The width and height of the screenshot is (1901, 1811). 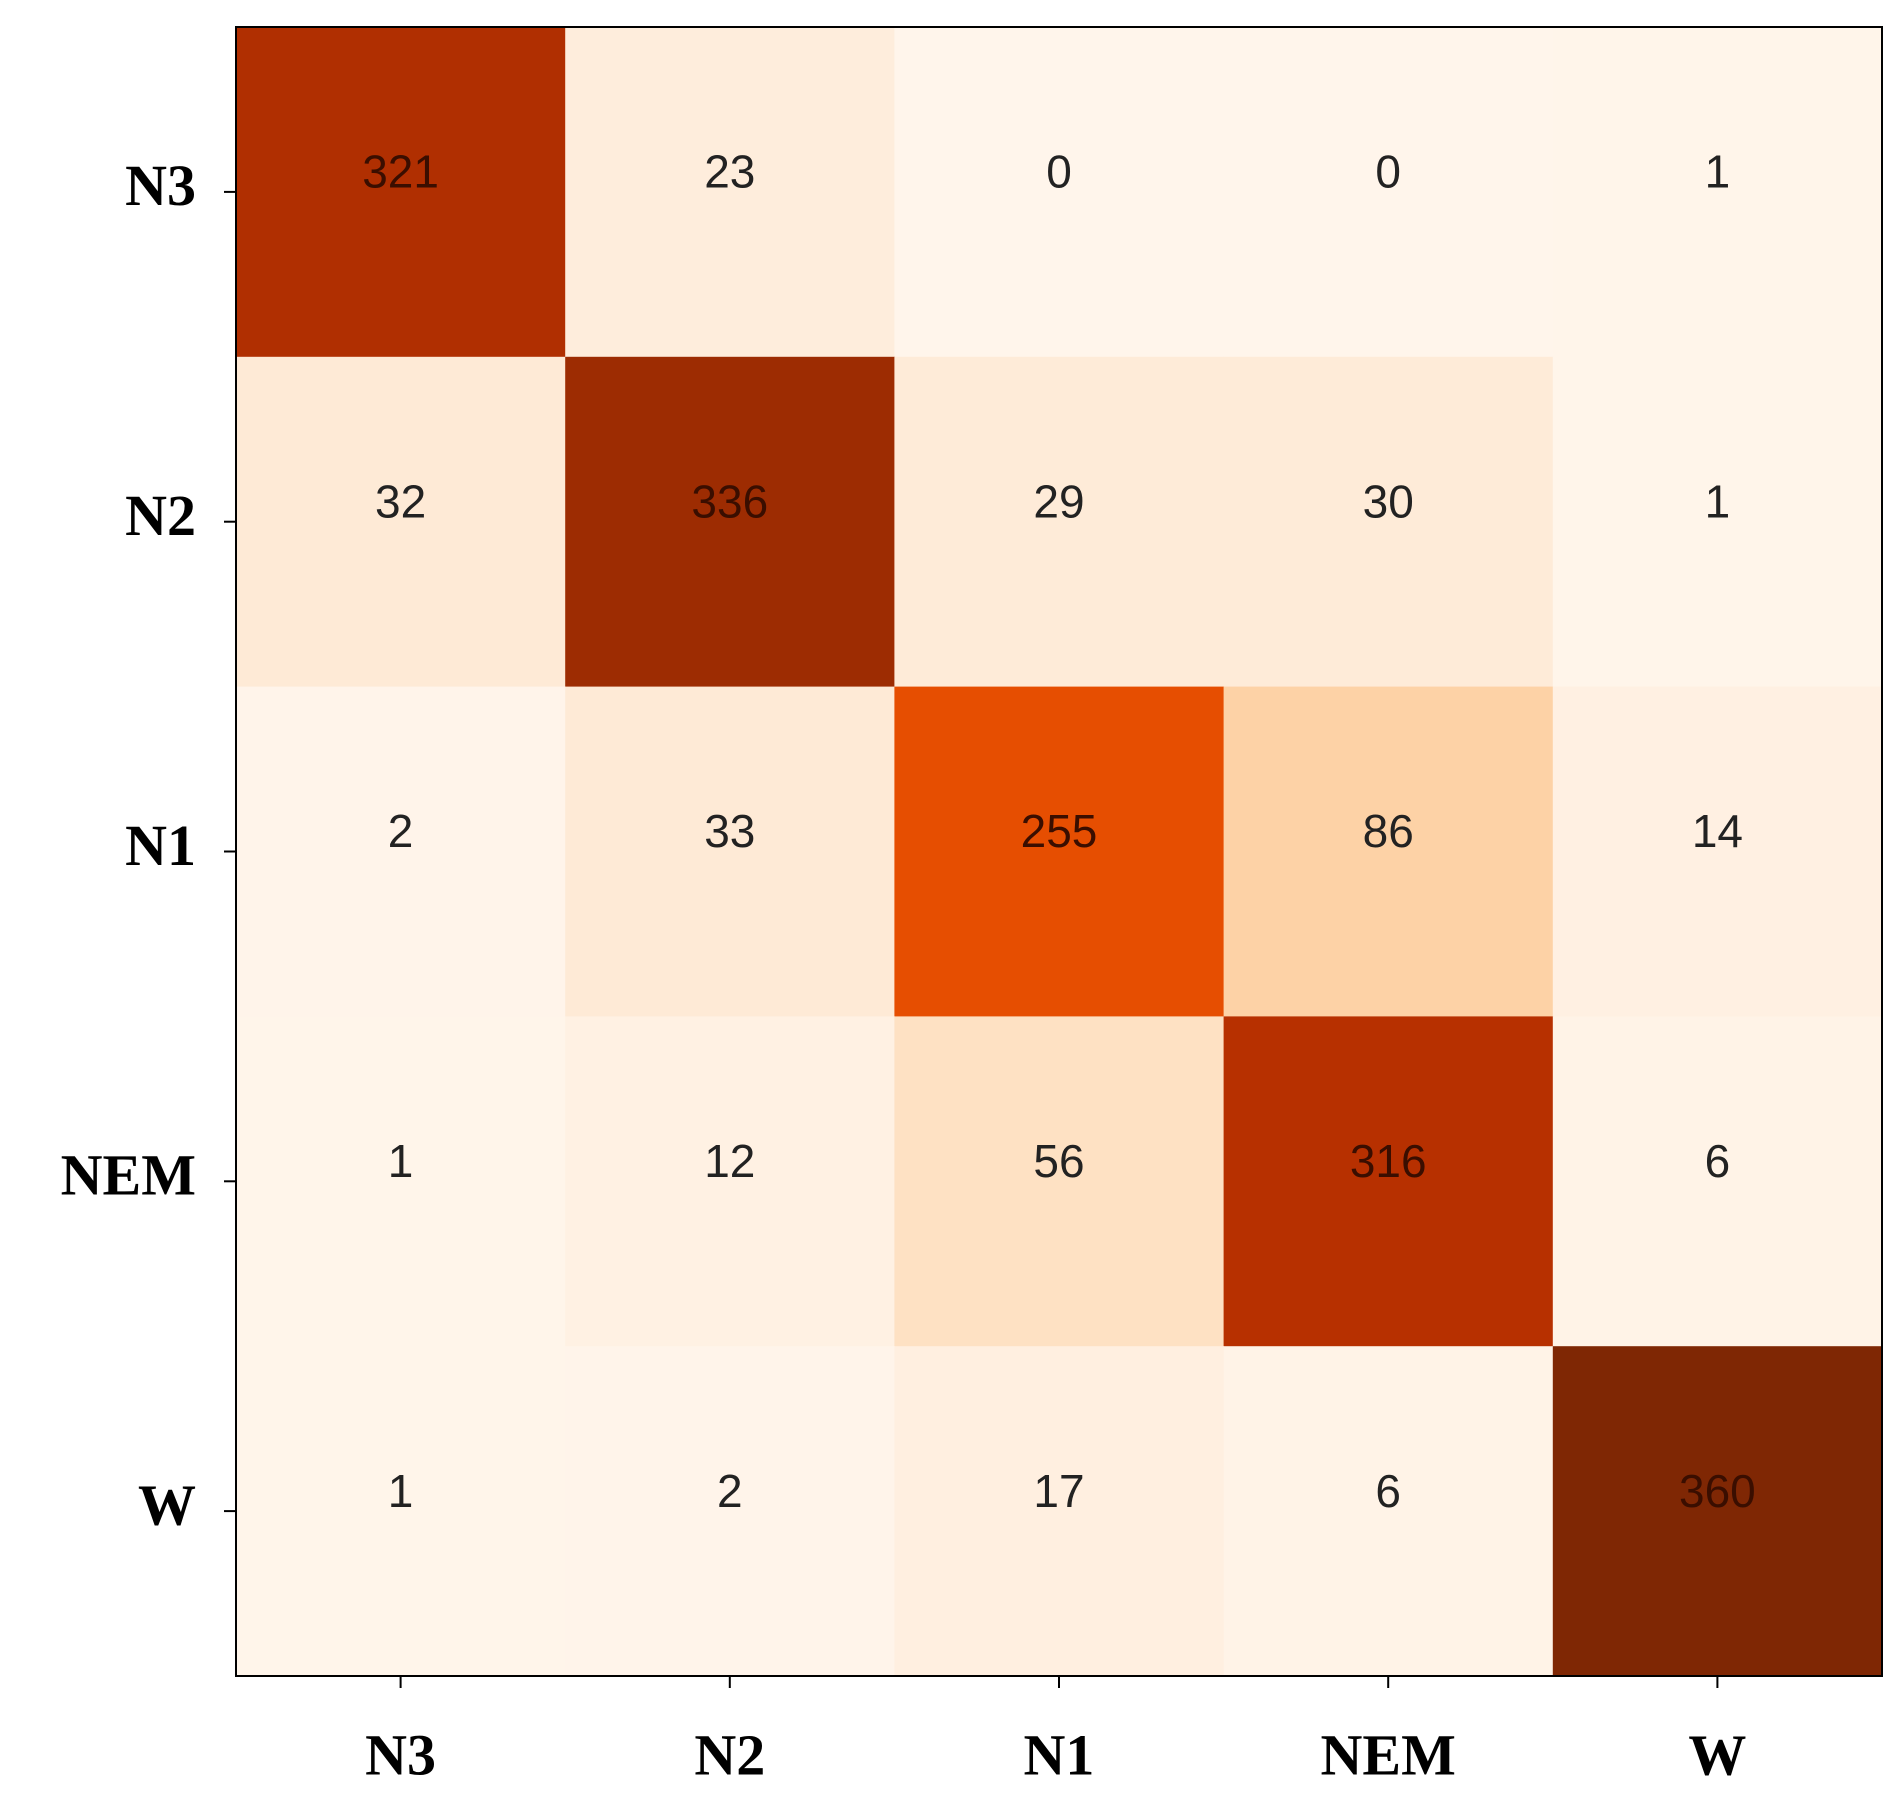 What do you see at coordinates (160, 845) in the screenshot?
I see `y-tick-label: N1` at bounding box center [160, 845].